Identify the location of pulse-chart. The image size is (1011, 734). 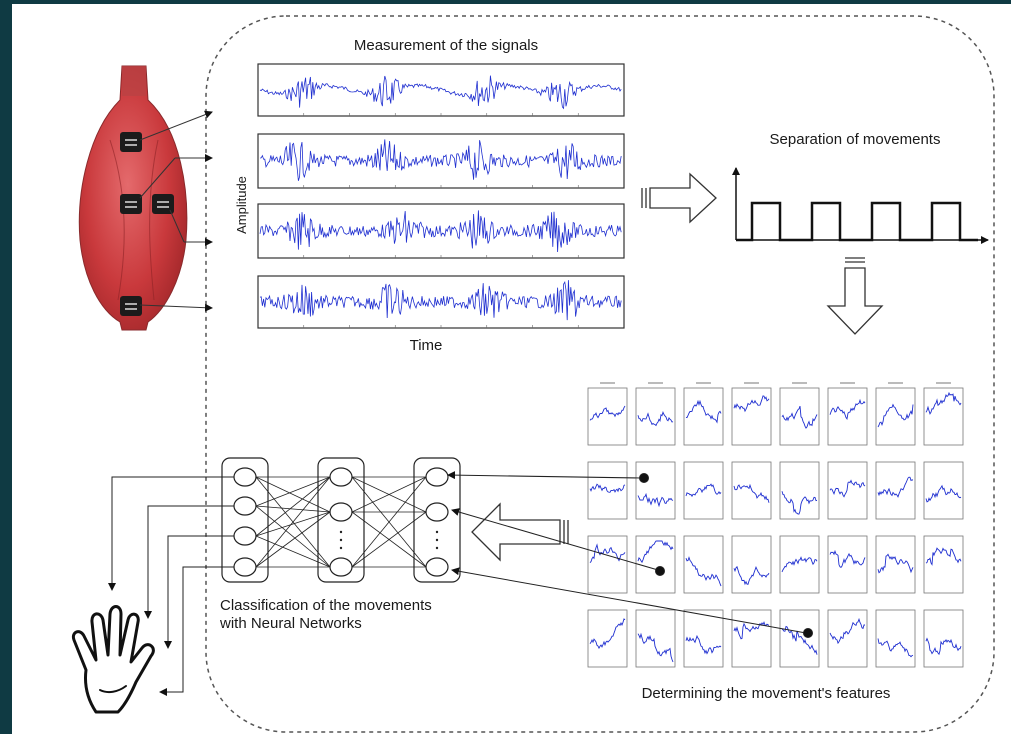
(860, 205).